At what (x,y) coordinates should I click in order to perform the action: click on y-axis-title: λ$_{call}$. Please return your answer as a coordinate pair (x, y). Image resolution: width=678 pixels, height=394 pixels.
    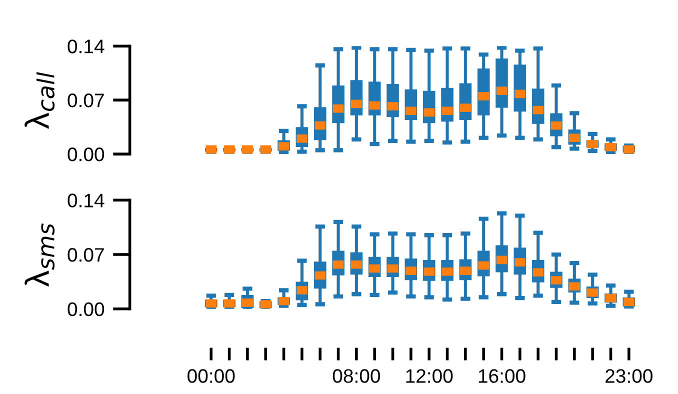
    Looking at the image, I should click on (39, 100).